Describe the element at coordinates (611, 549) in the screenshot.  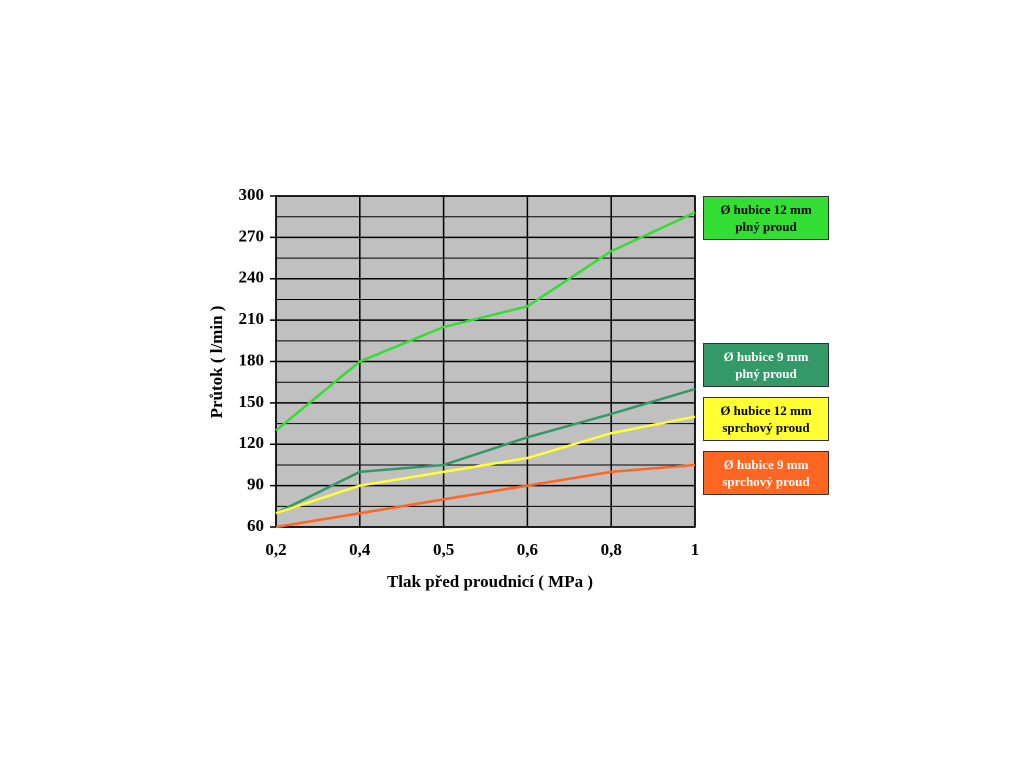
I see `x-tick-label: 0,8` at that location.